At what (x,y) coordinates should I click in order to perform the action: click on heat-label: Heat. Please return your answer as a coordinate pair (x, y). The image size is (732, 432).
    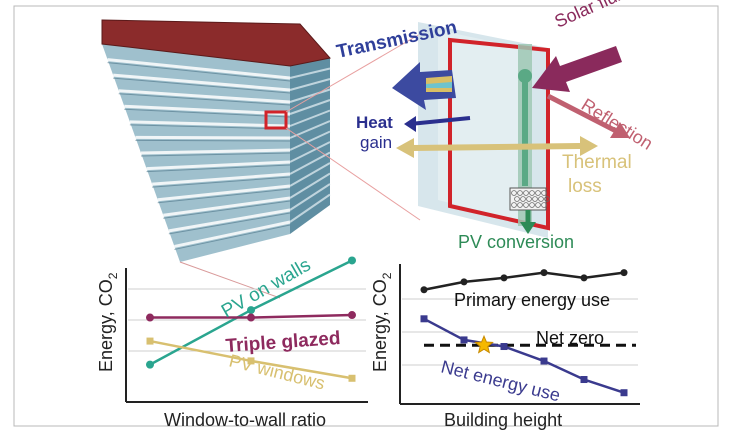
    Looking at the image, I should click on (374, 122).